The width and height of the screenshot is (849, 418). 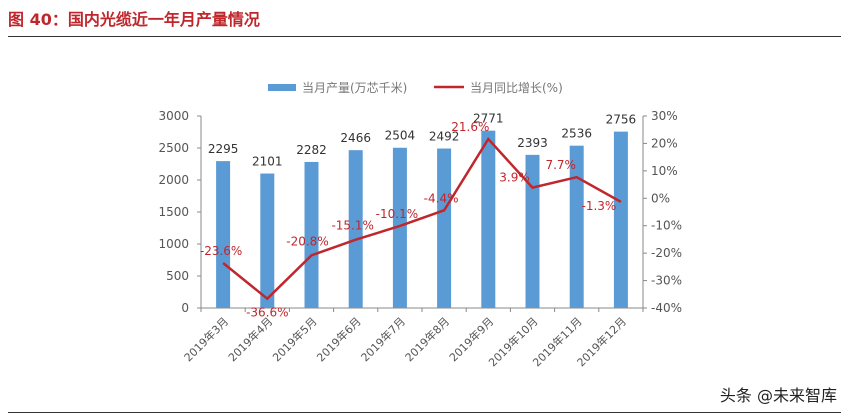 I want to click on line-label: 21.6%, so click(x=470, y=127).